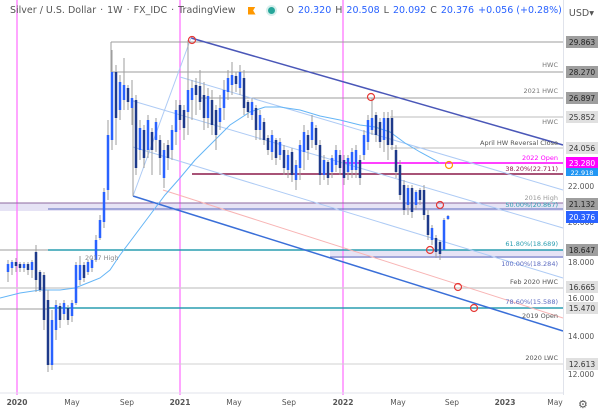 Image resolution: width=600 pixels, height=413 pixels. I want to click on pill-21132-bg, so click(582, 204).